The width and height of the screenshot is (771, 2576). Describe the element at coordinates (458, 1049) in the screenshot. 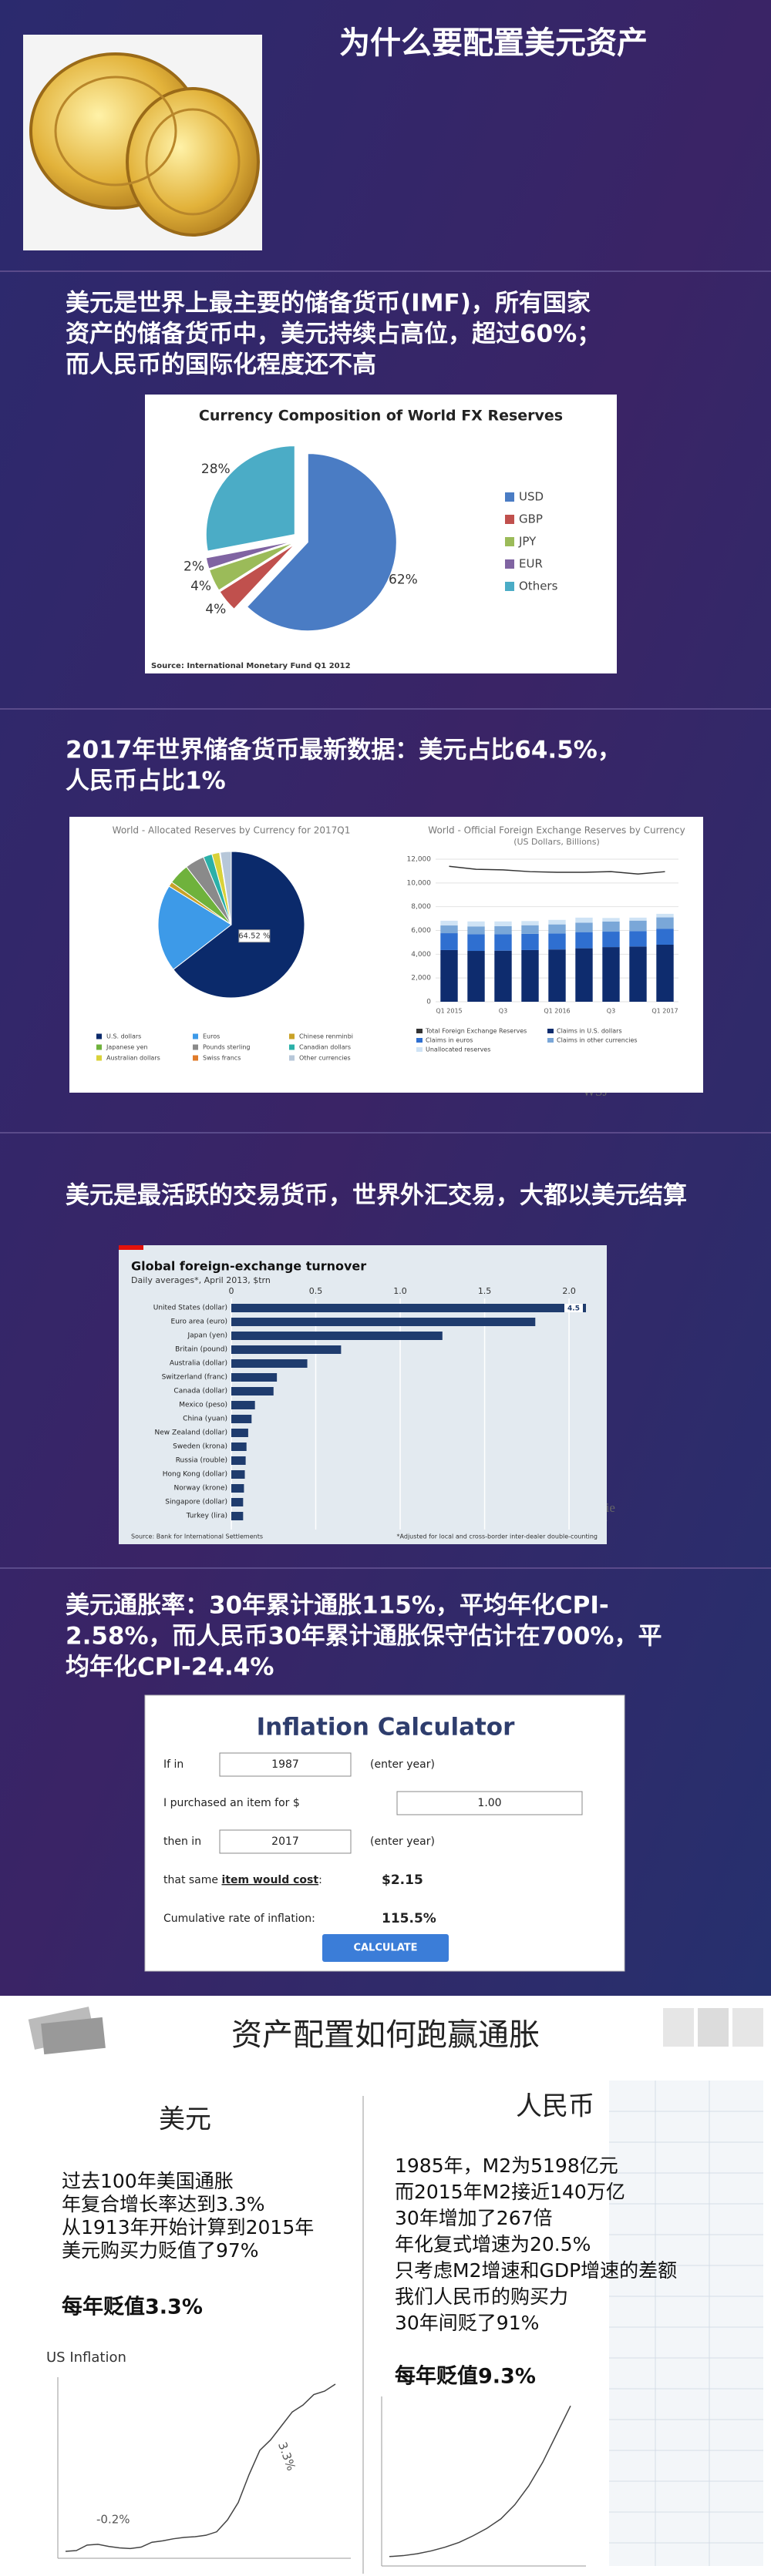

I see `legend-label: Unallocated reserves` at that location.